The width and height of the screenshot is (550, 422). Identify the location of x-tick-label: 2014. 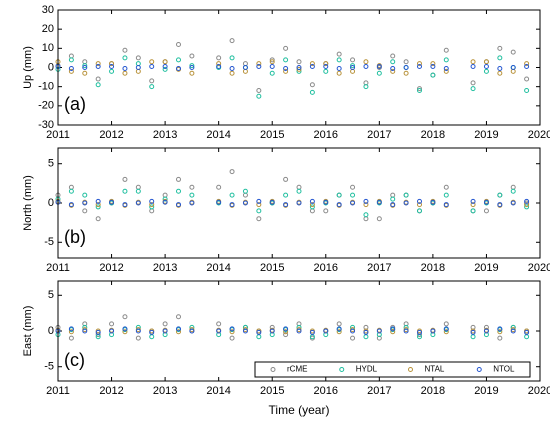
(218, 268).